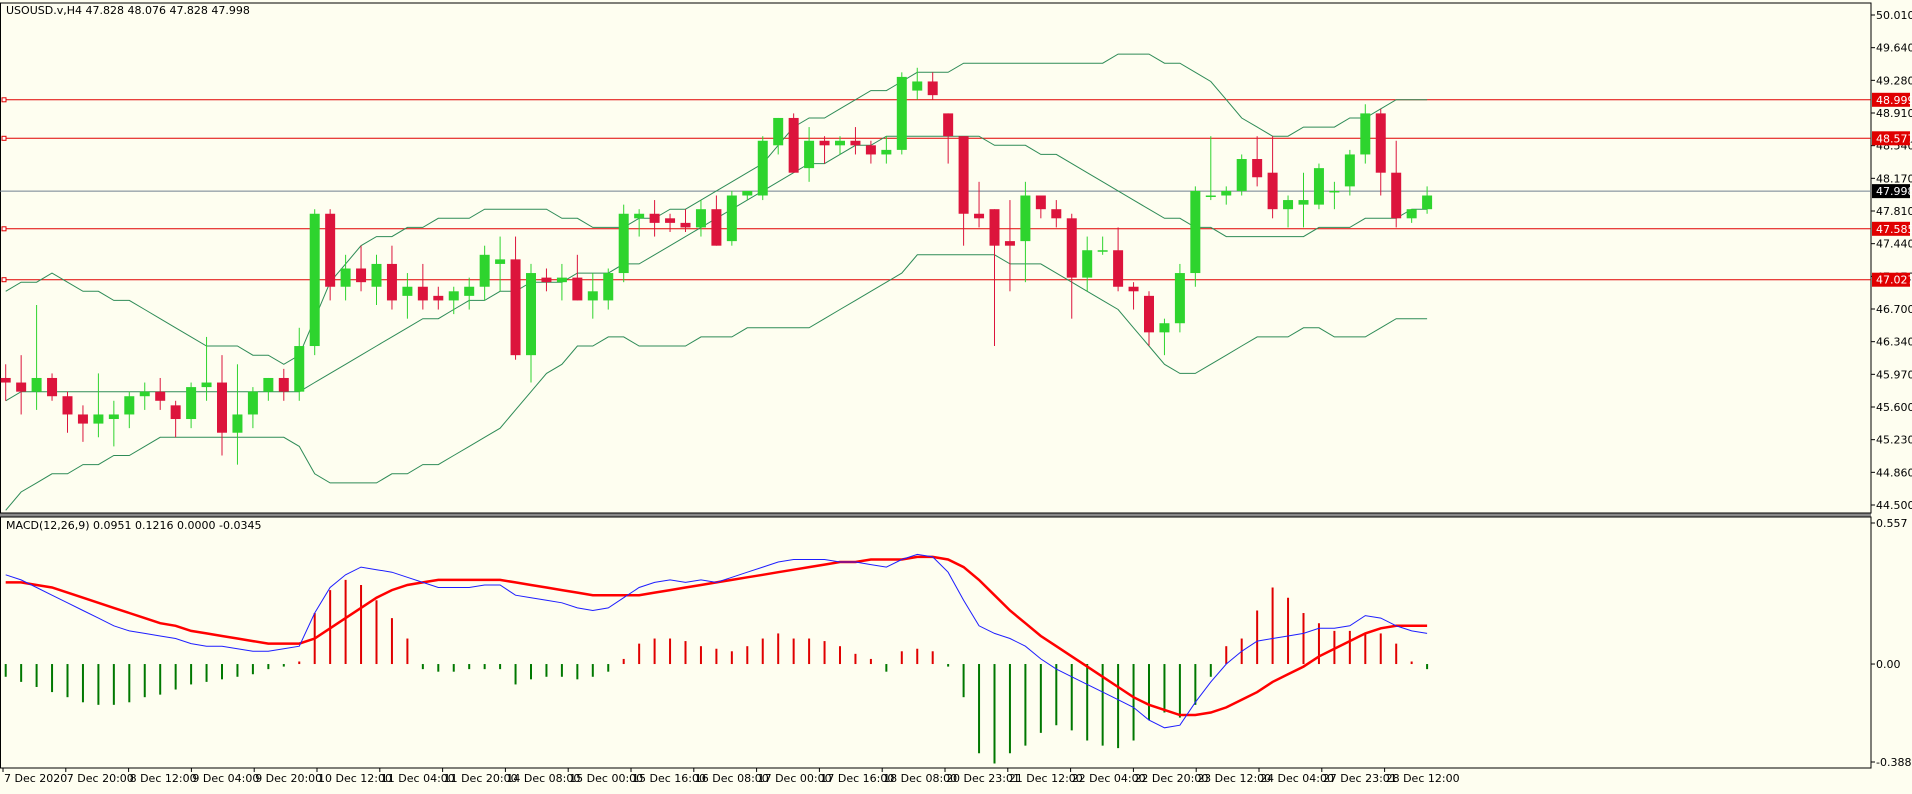 The width and height of the screenshot is (1912, 794). What do you see at coordinates (355, 778) in the screenshot?
I see `time-tick-label: 10 Dec 12:00` at bounding box center [355, 778].